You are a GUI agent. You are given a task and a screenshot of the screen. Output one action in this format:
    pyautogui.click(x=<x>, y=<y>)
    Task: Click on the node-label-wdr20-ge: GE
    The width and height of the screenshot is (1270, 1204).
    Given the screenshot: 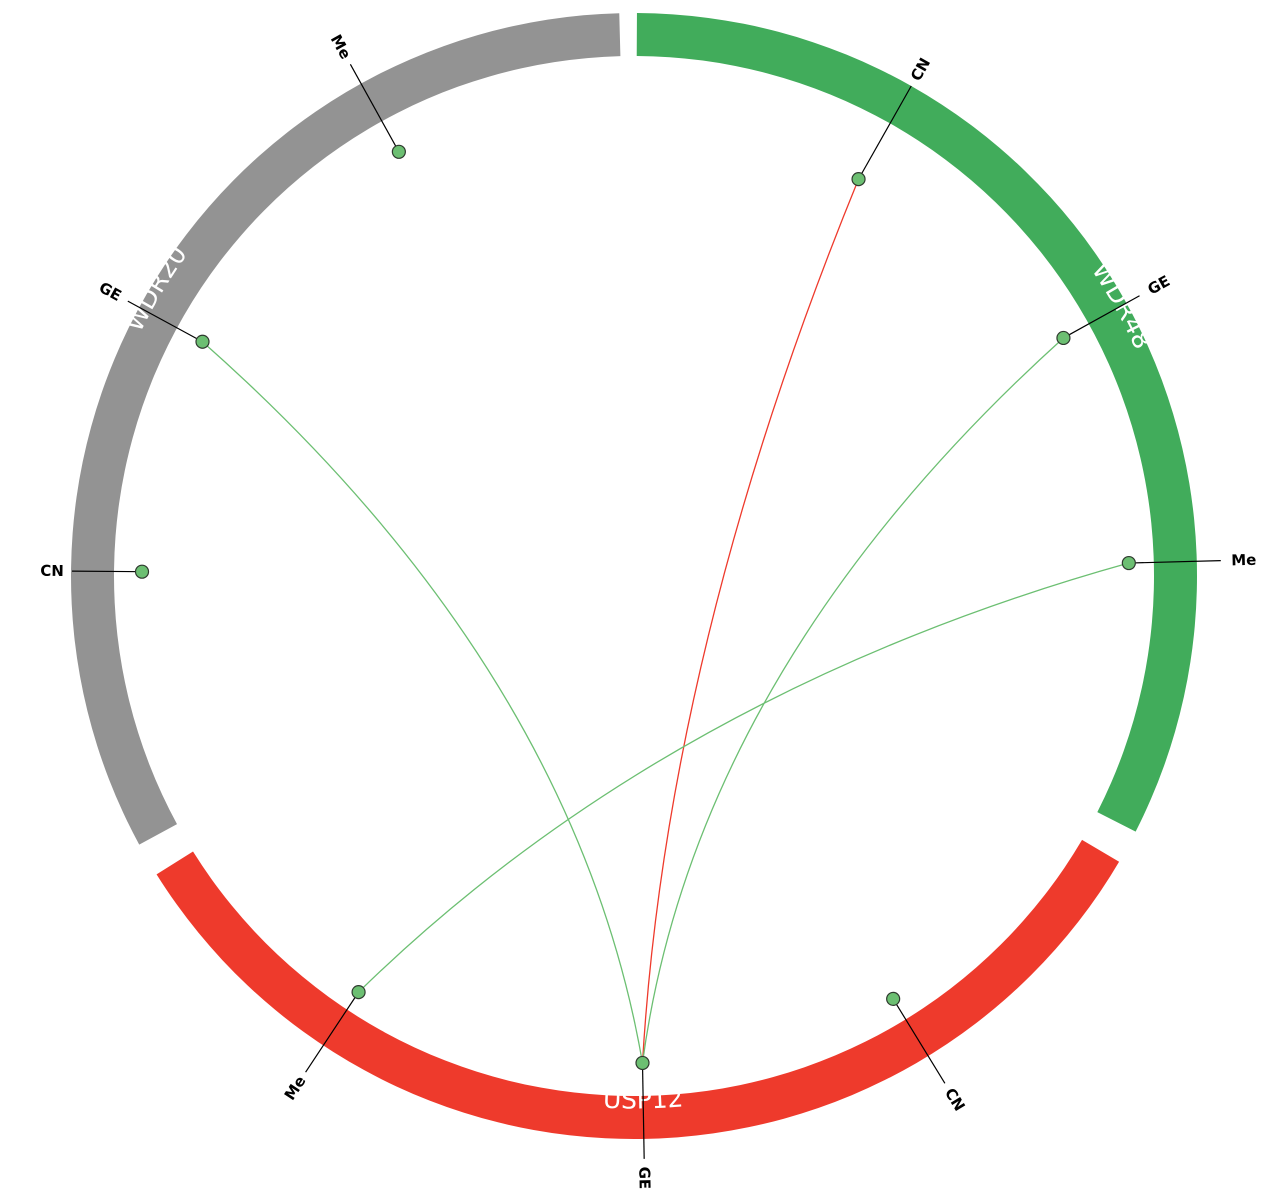 What is the action you would take?
    pyautogui.click(x=110, y=291)
    